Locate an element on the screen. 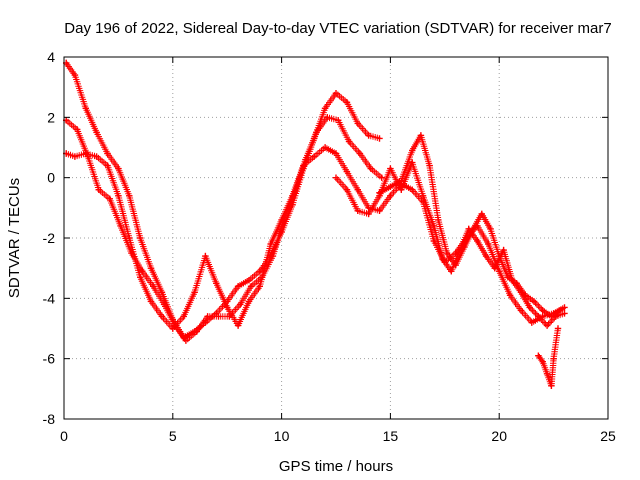  x-tick-label: 5 is located at coordinates (173, 436).